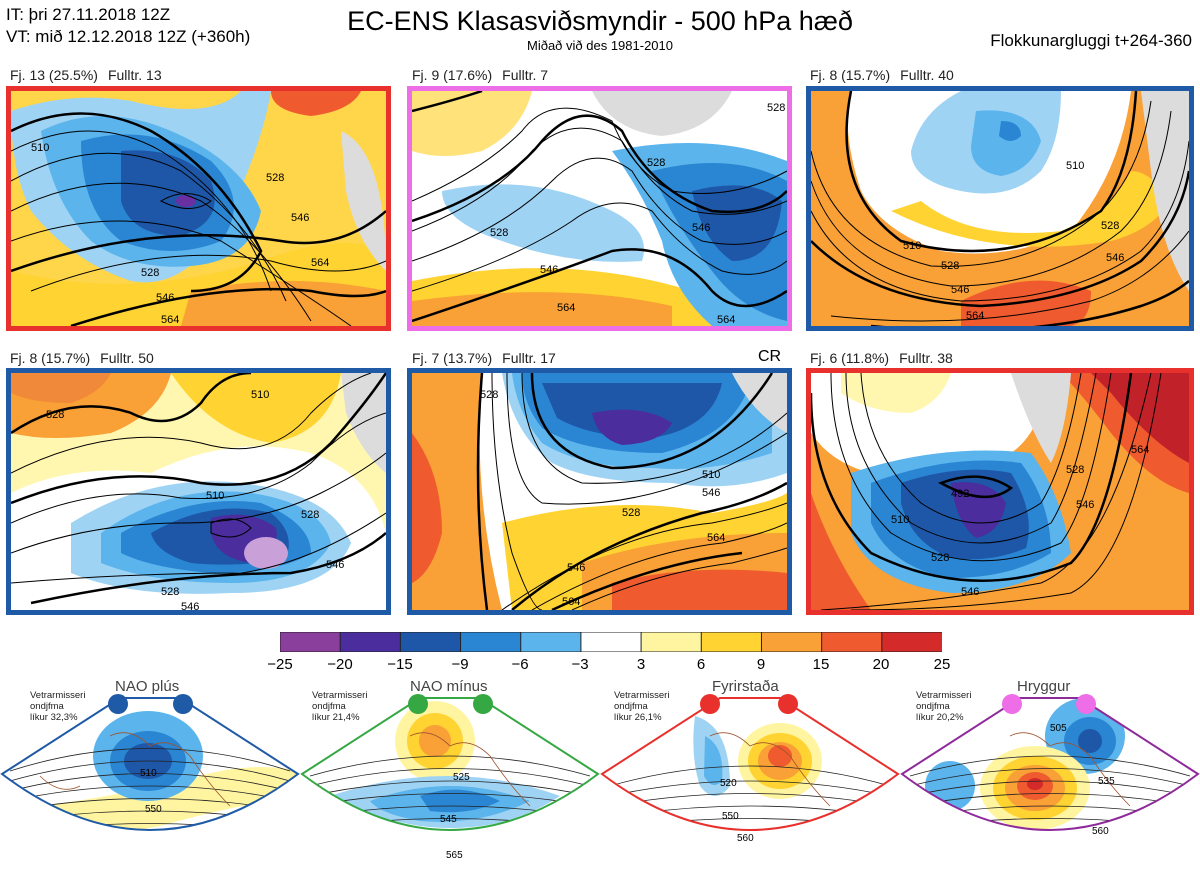 Image resolution: width=1200 pixels, height=871 pixels. Describe the element at coordinates (525, 75) in the screenshot. I see `cluster-2-rep: Fulltr. 7` at that location.